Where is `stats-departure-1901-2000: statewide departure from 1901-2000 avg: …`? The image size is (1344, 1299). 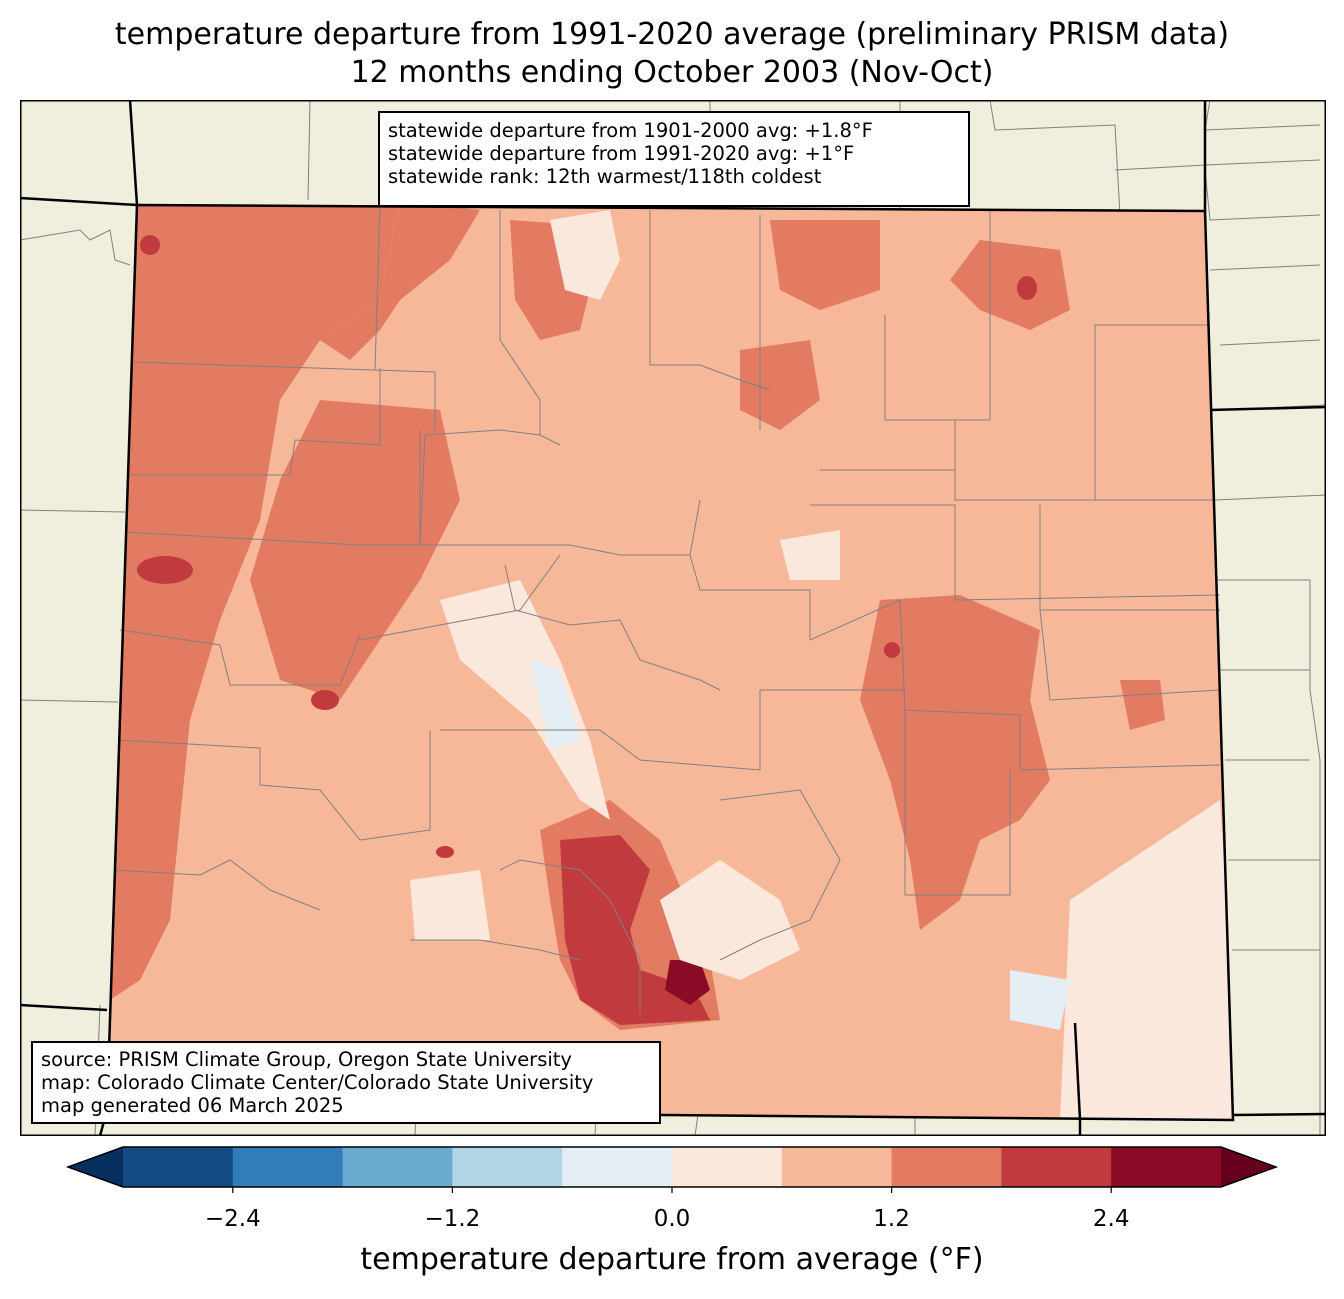 stats-departure-1901-2000: statewide departure from 1901-2000 avg: … is located at coordinates (630, 130).